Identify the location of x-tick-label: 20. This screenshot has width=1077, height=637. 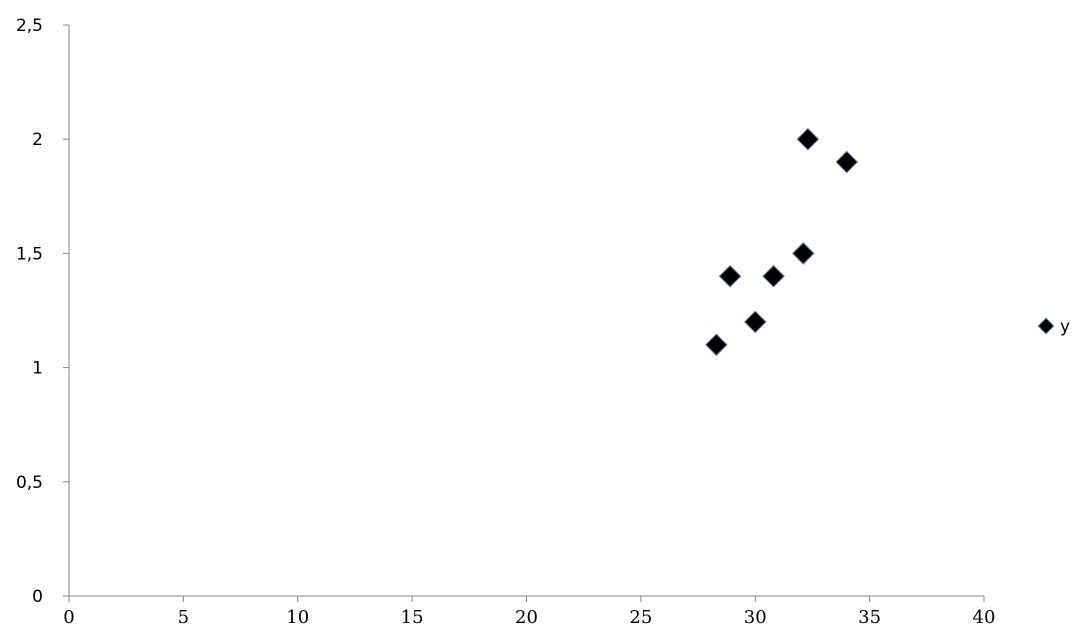
(526, 617).